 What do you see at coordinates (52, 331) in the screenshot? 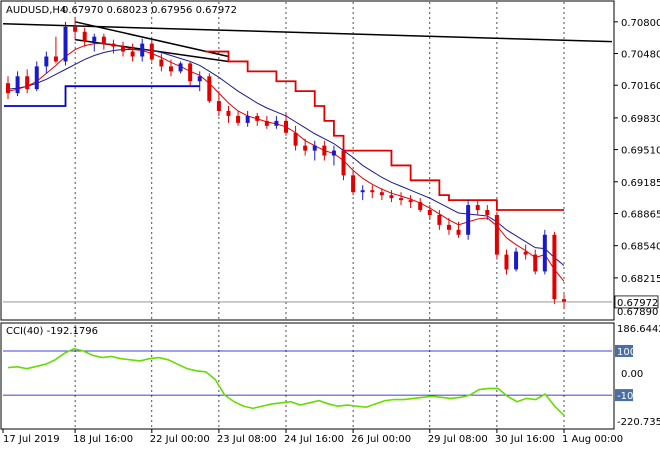
I see `cci-pane-title: CCI(40) -192.1796` at bounding box center [52, 331].